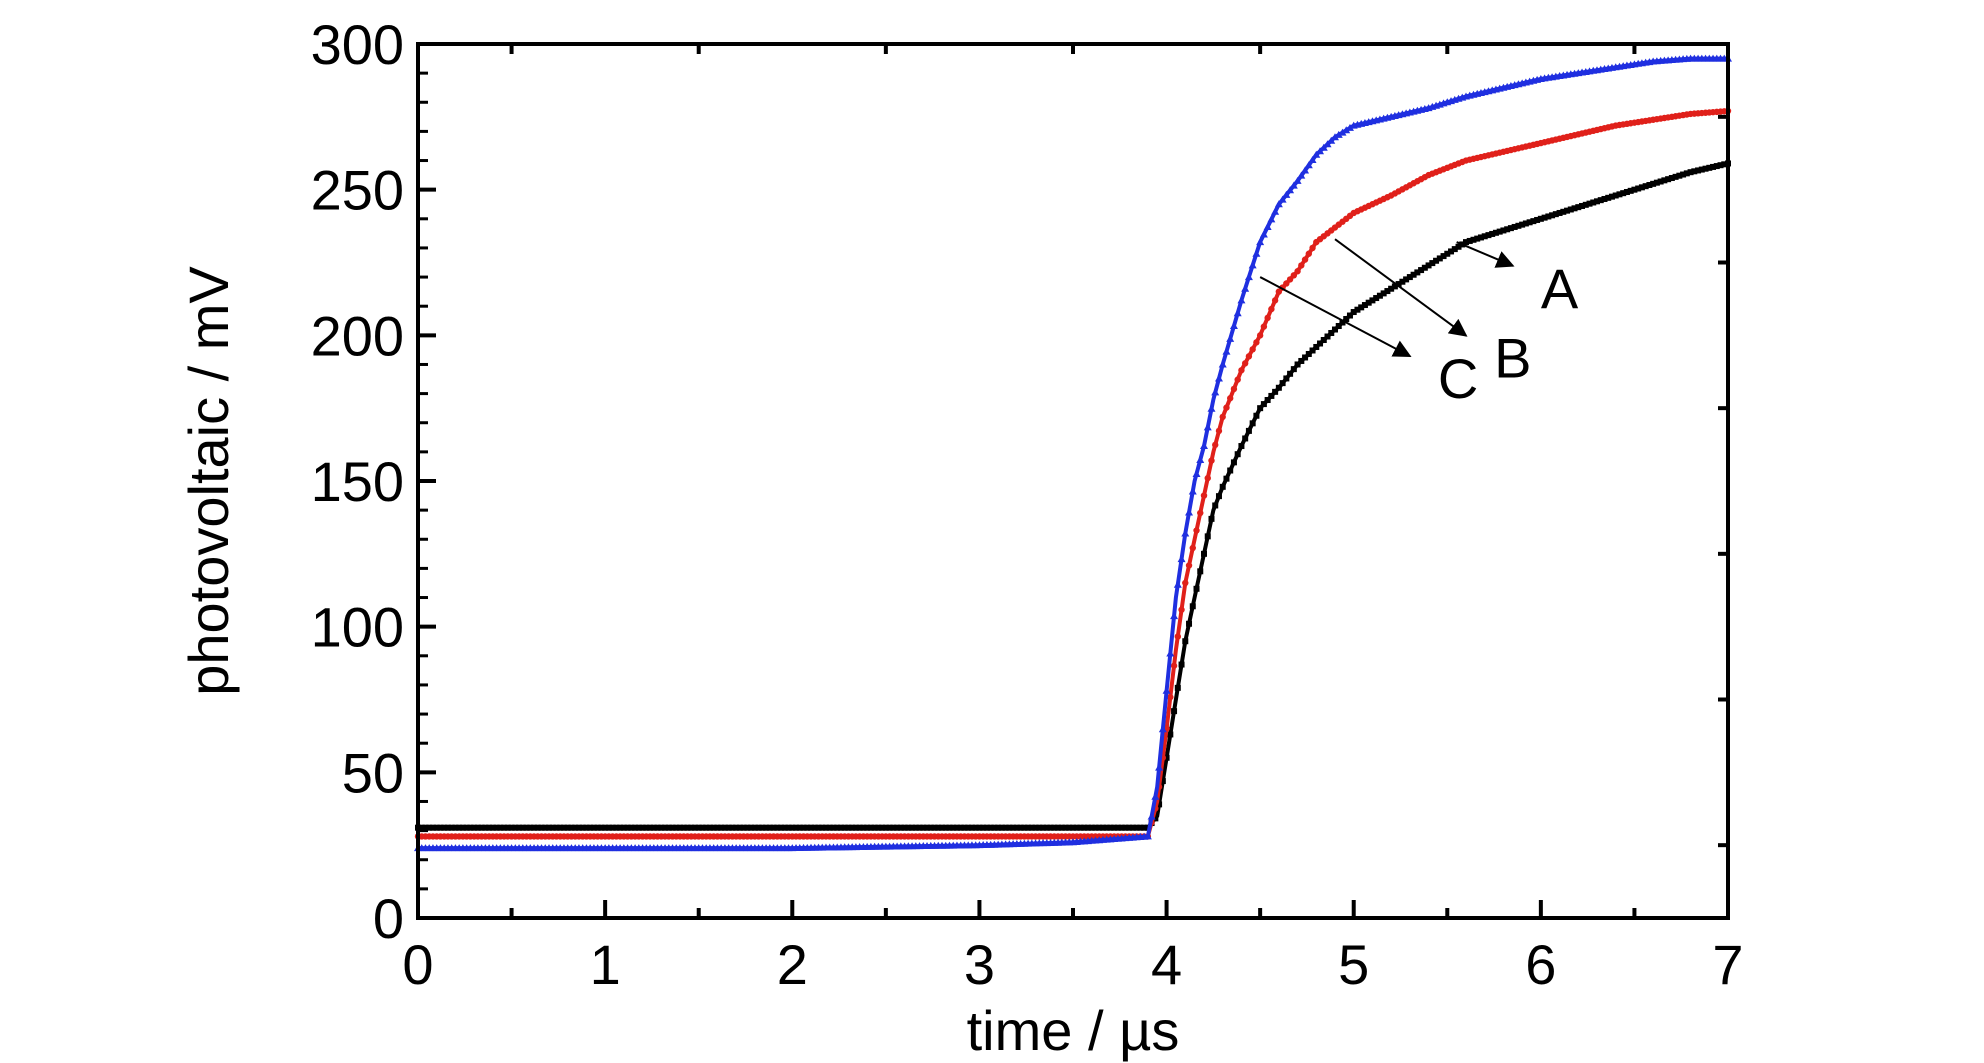  I want to click on annotation-label-A: A, so click(1560, 288).